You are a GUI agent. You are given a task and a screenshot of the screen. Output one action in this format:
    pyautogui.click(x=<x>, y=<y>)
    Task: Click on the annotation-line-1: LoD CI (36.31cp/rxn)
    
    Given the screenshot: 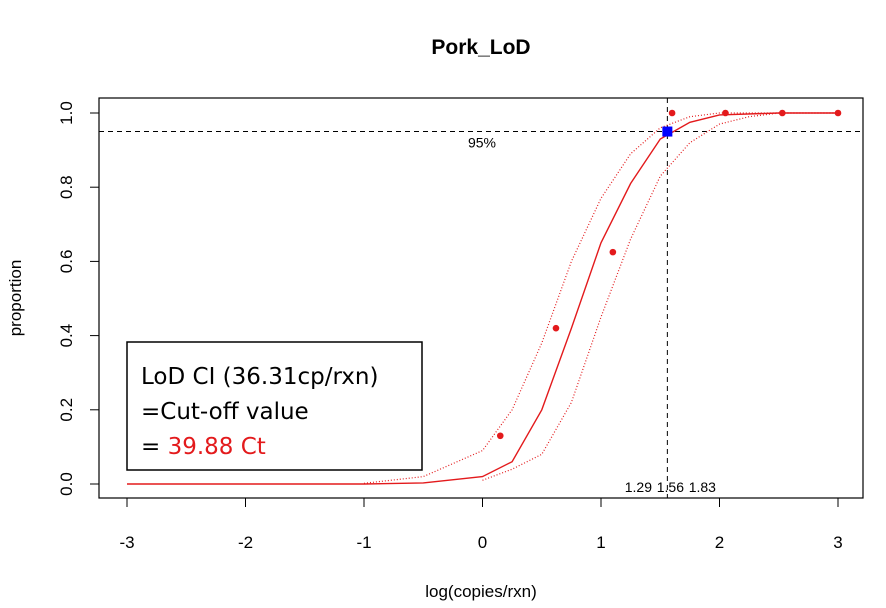 What is the action you would take?
    pyautogui.click(x=259, y=377)
    